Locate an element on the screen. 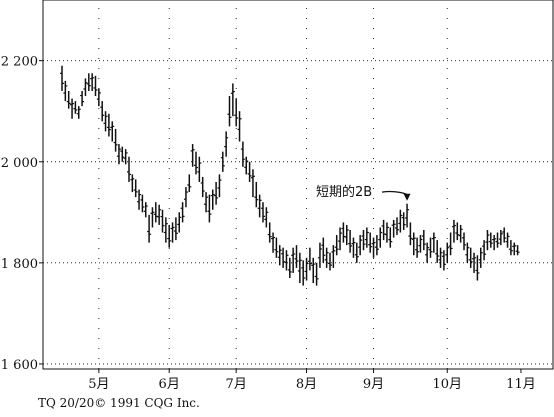 This screenshot has width=554, height=417. chart-credit: TQ 20/20© 1991 CQG Inc. is located at coordinates (119, 403).